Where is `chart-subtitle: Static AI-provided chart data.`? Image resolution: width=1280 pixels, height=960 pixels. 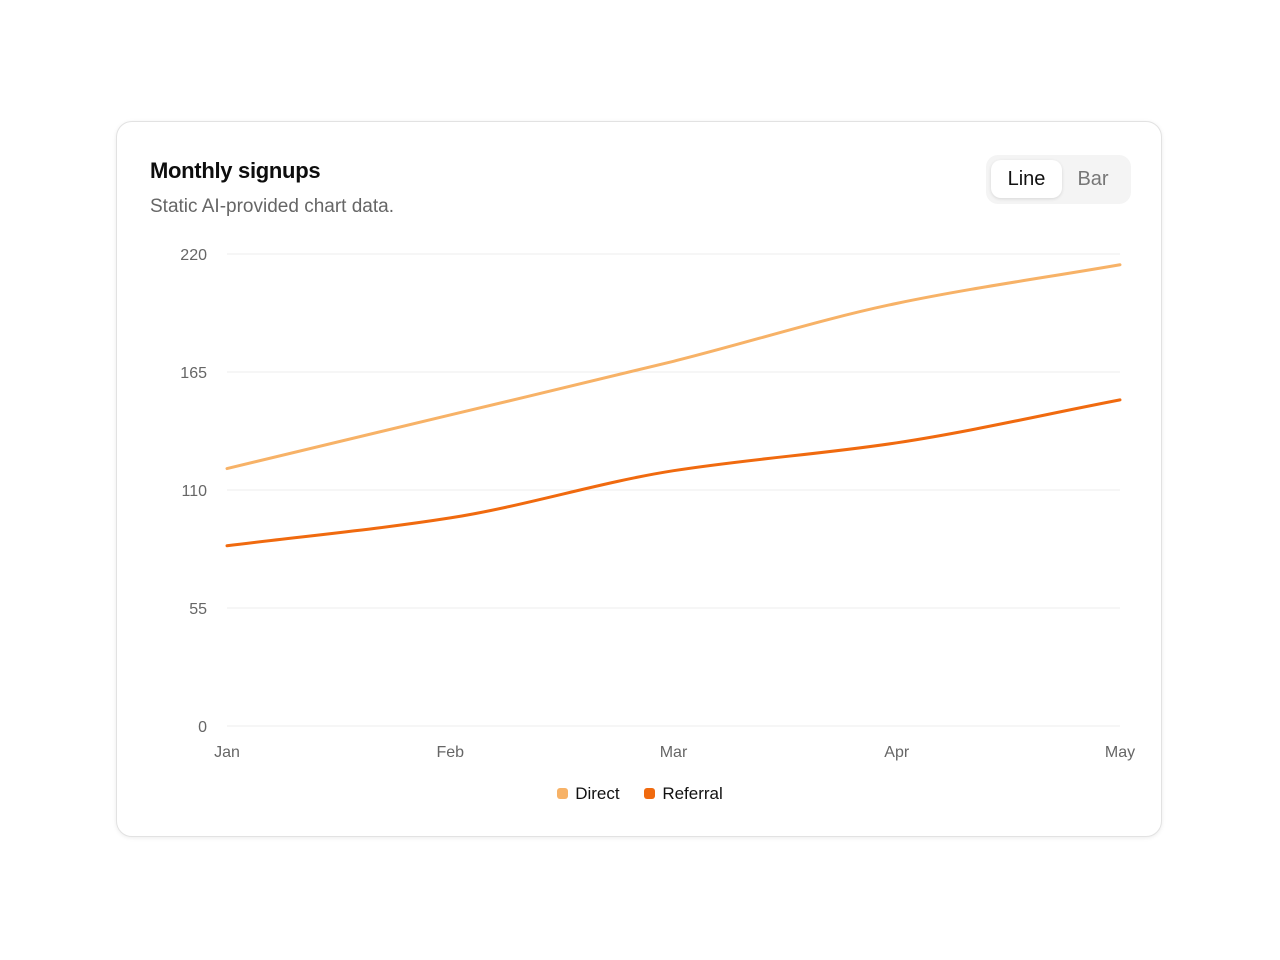 chart-subtitle: Static AI-provided chart data. is located at coordinates (272, 206).